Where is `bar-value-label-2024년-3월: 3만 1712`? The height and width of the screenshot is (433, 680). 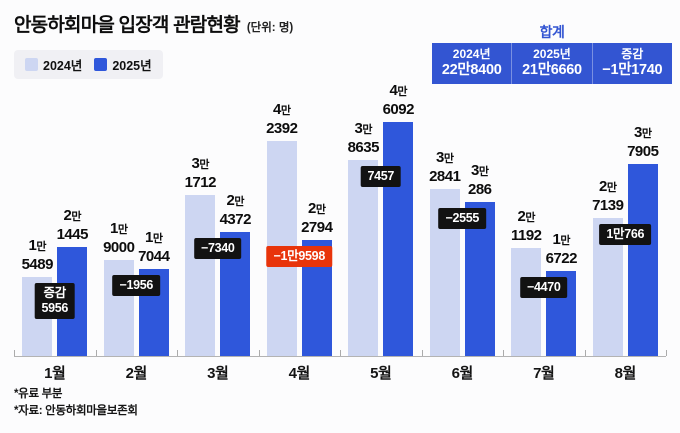
bar-value-label-2024년-3월: 3만 1712 is located at coordinates (200, 173).